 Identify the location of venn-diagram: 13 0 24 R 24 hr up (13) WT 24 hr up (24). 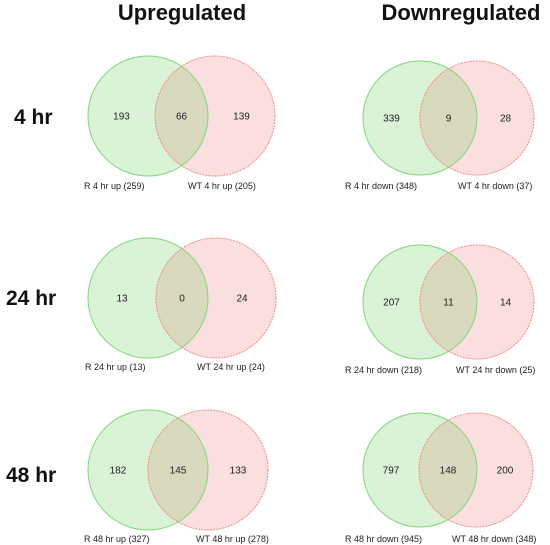
(181, 304).